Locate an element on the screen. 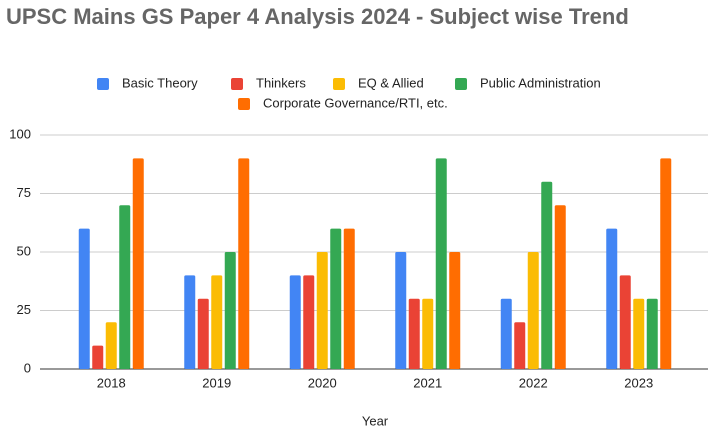 The image size is (722, 445). x-tick-label: 2022 is located at coordinates (533, 382).